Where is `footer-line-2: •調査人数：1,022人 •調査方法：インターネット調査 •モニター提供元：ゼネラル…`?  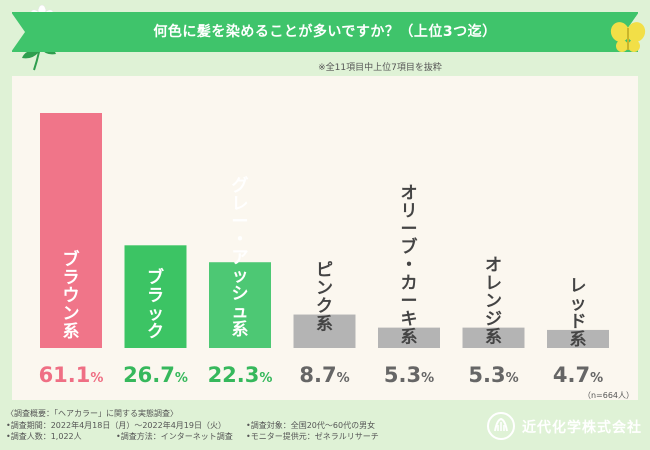
footer-line-2: •調査人数：1,022人 •調査方法：インターネット調査 •モニター提供元：ゼネラル… is located at coordinates (241, 437).